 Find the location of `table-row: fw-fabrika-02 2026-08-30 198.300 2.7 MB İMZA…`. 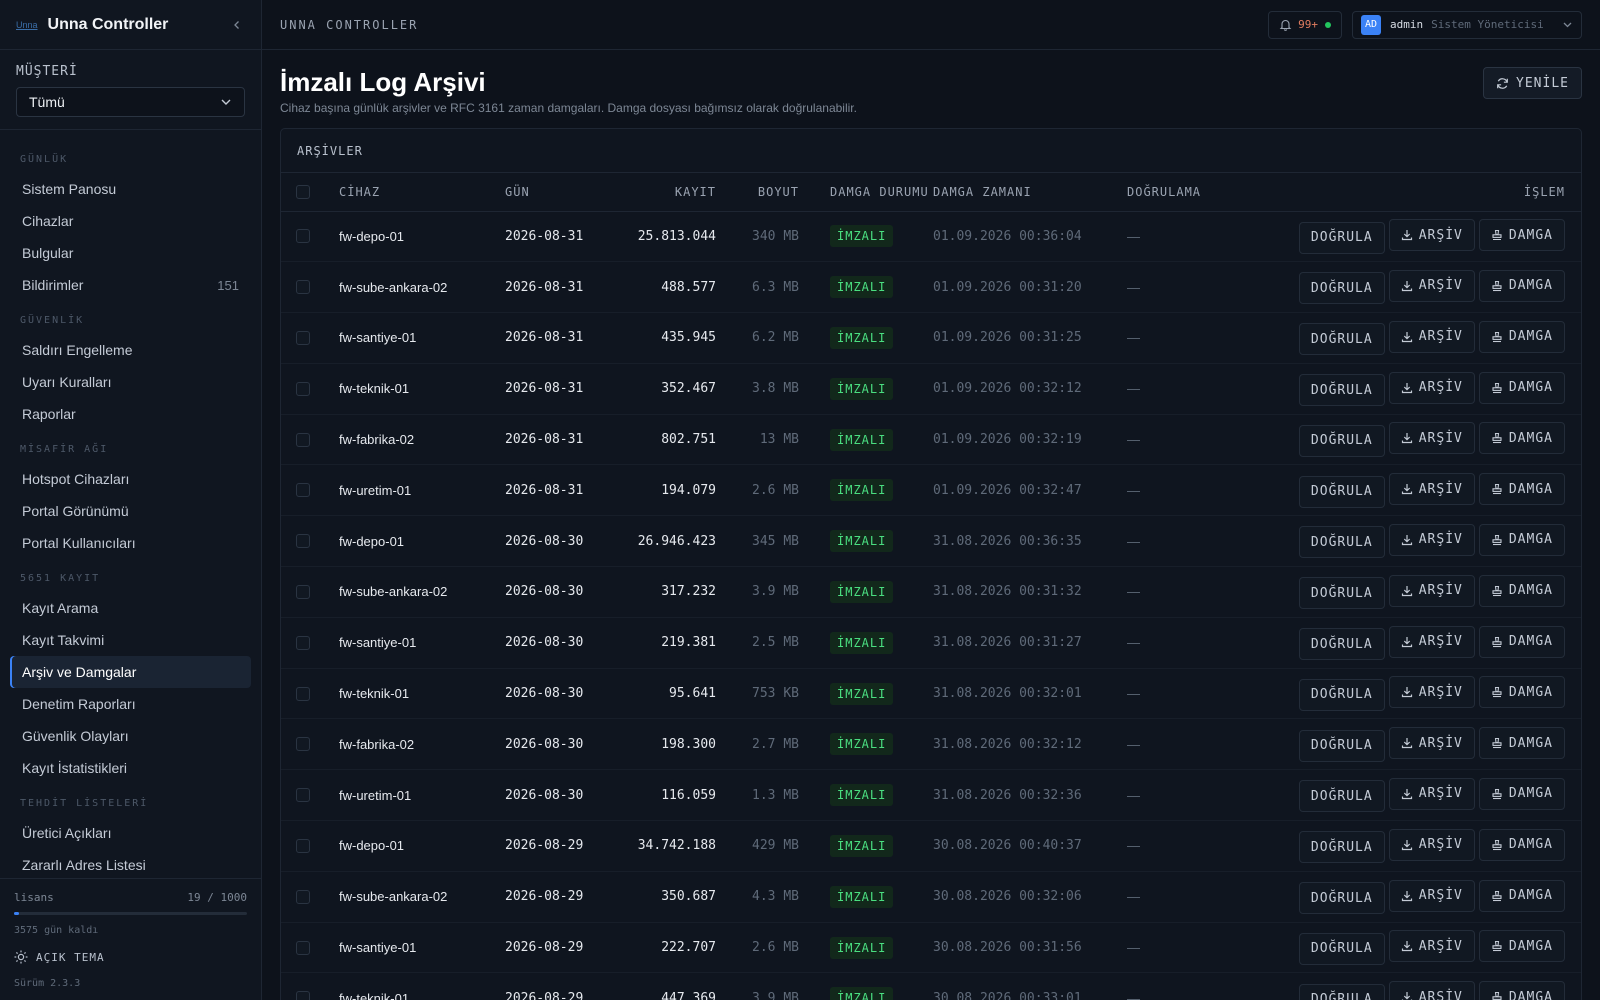

table-row: fw-fabrika-02 2026-08-30 198.300 2.7 MB İMZA… is located at coordinates (931, 744).